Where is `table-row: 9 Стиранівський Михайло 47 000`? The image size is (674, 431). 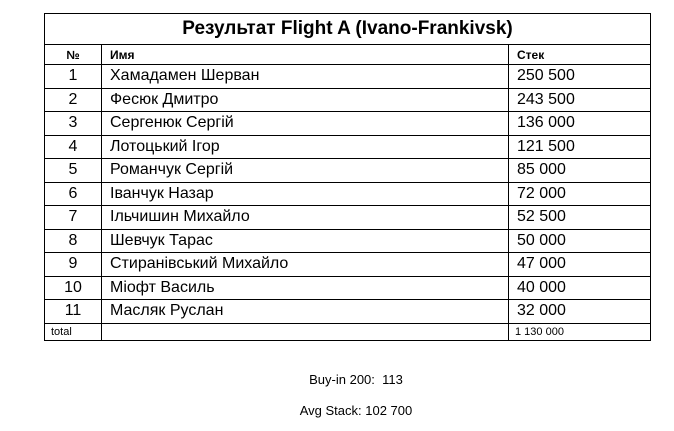 table-row: 9 Стиранівський Михайло 47 000 is located at coordinates (348, 264).